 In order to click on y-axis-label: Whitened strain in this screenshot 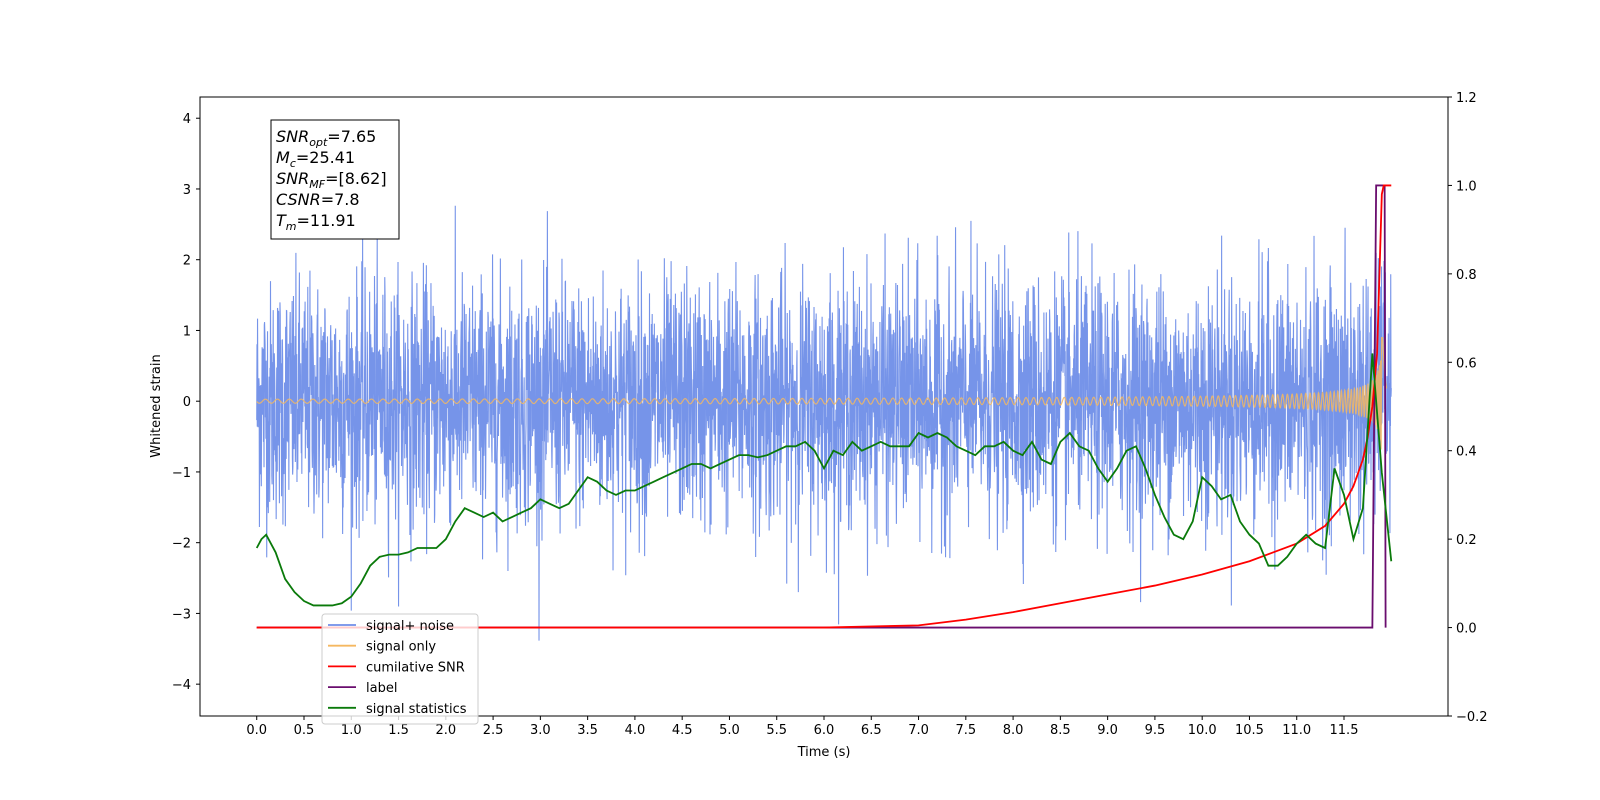, I will do `click(156, 405)`.